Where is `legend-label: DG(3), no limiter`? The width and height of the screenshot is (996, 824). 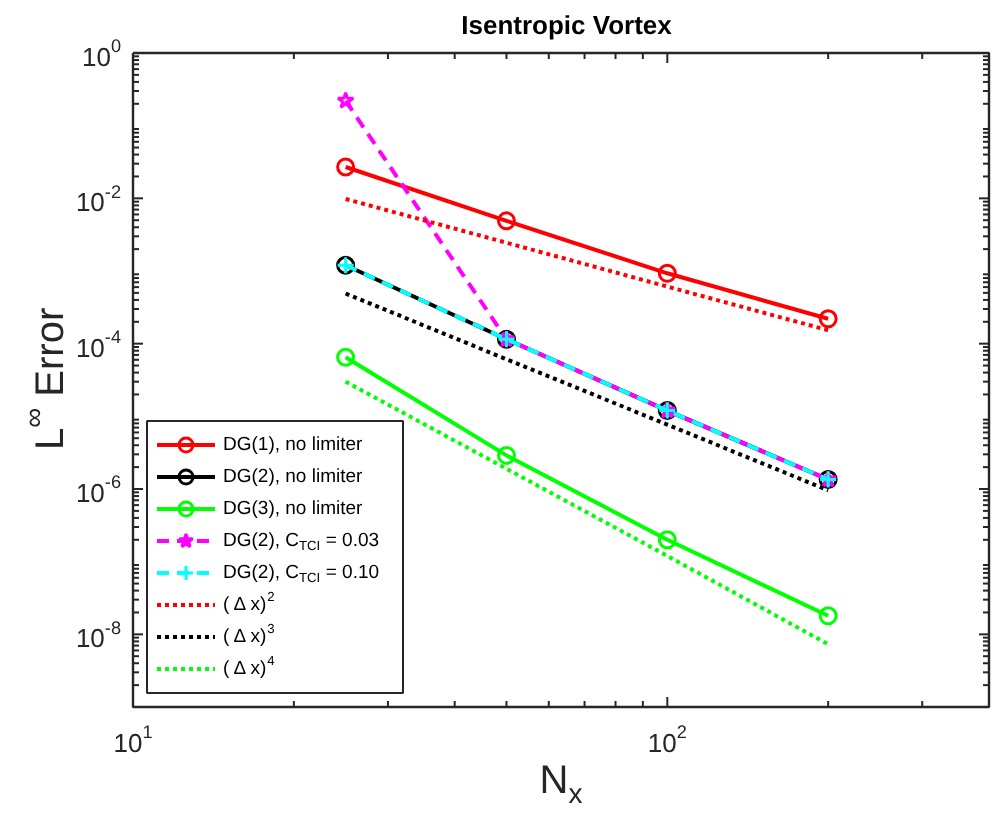 legend-label: DG(3), no limiter is located at coordinates (293, 509).